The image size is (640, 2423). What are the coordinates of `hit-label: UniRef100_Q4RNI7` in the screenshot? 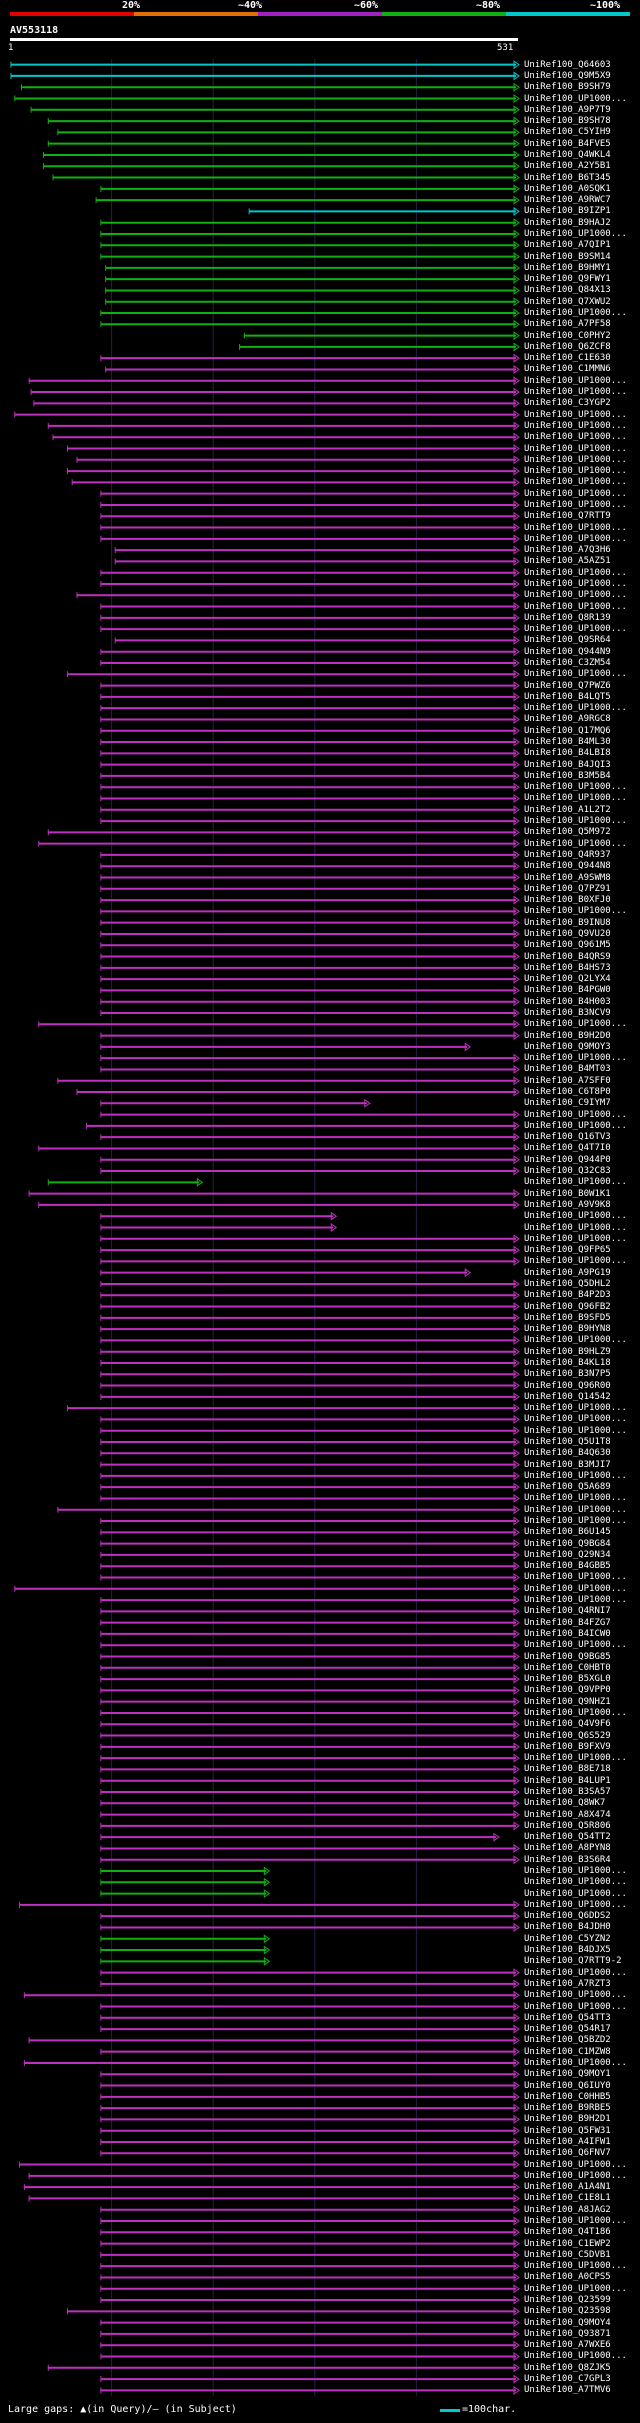 It's located at (567, 1611).